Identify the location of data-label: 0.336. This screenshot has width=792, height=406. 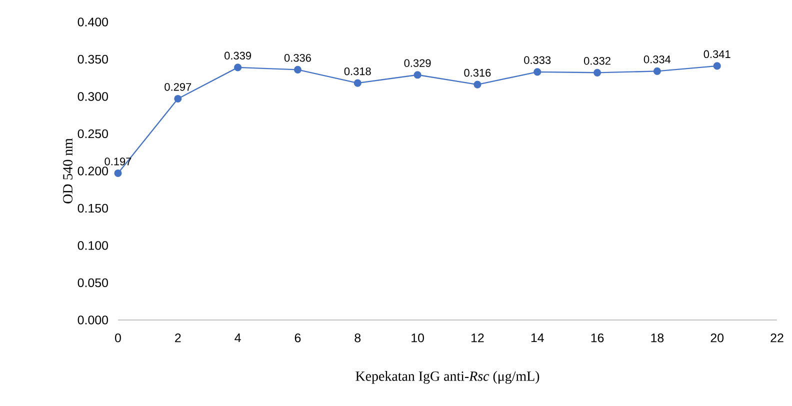
(297, 58).